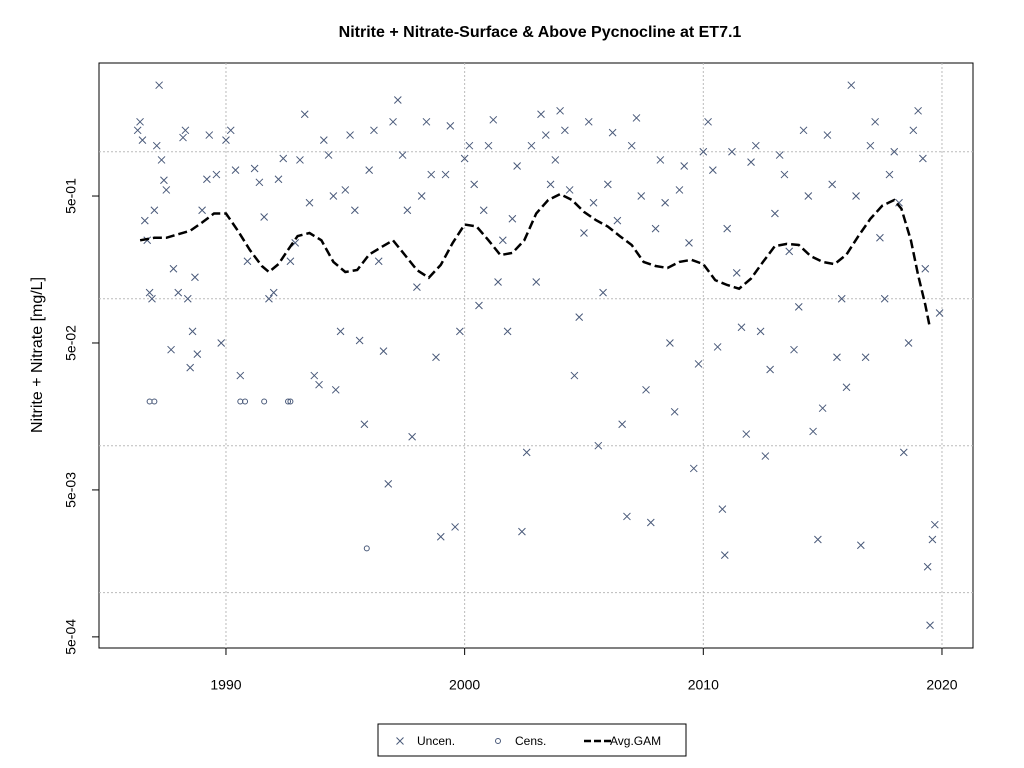 The width and height of the screenshot is (1024, 768). Describe the element at coordinates (635, 741) in the screenshot. I see `legend-label: Avg.GAM` at that location.